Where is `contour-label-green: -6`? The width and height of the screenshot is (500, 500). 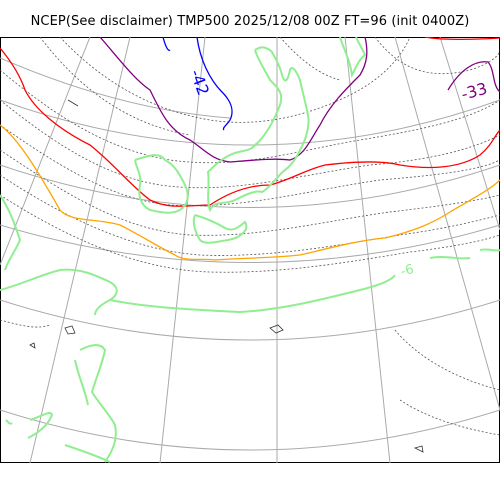
contour-label-green: -6 is located at coordinates (407, 271).